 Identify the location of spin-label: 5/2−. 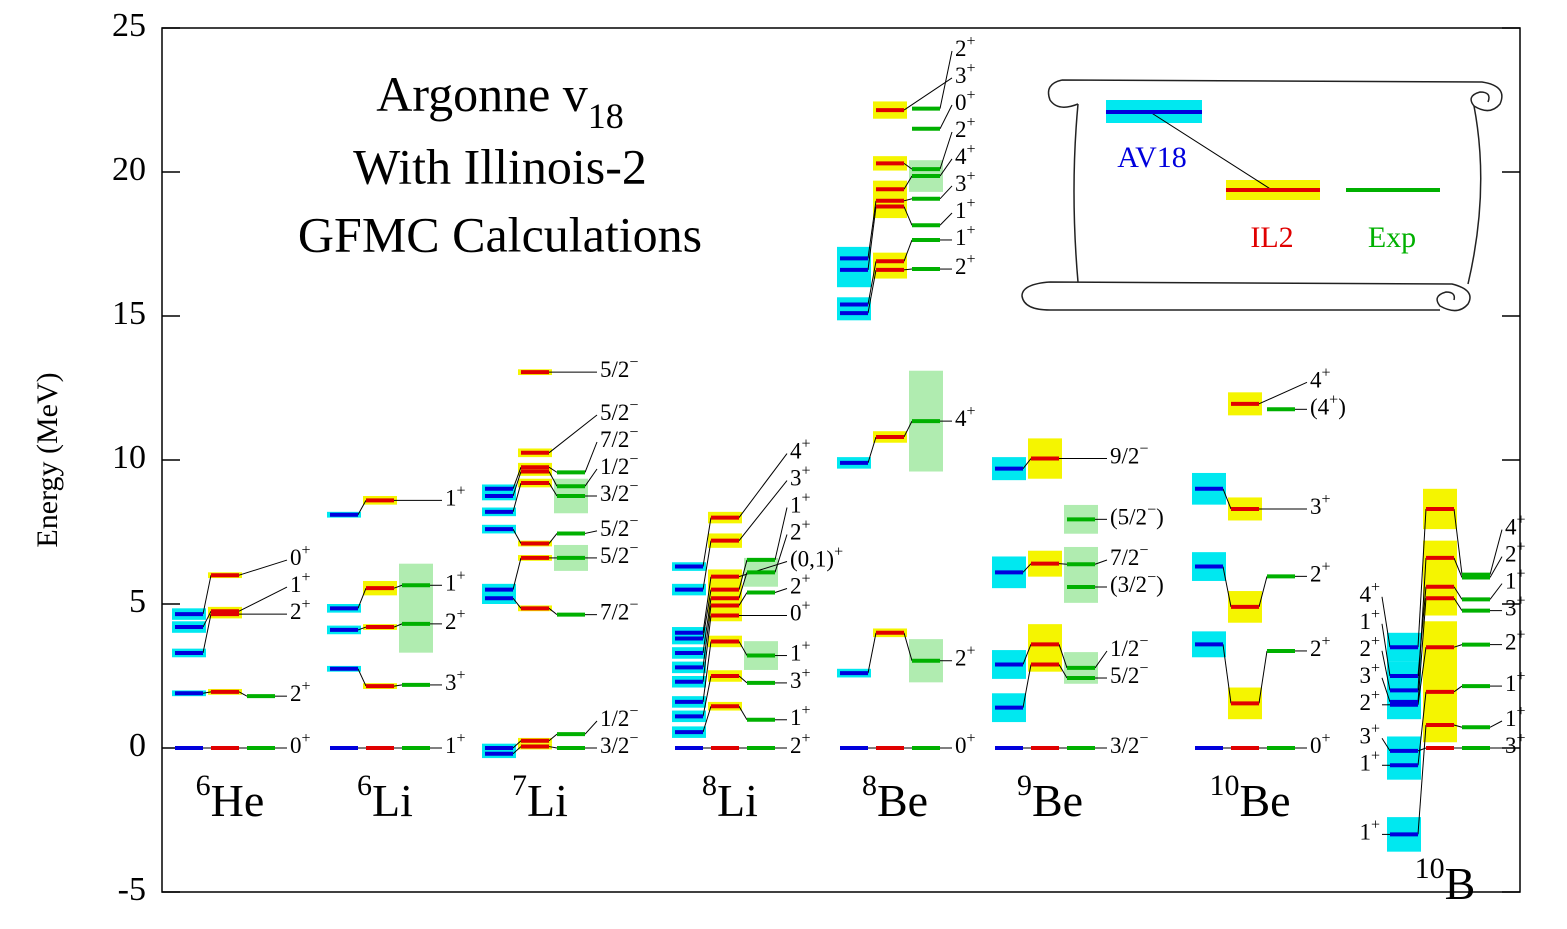
(619, 554).